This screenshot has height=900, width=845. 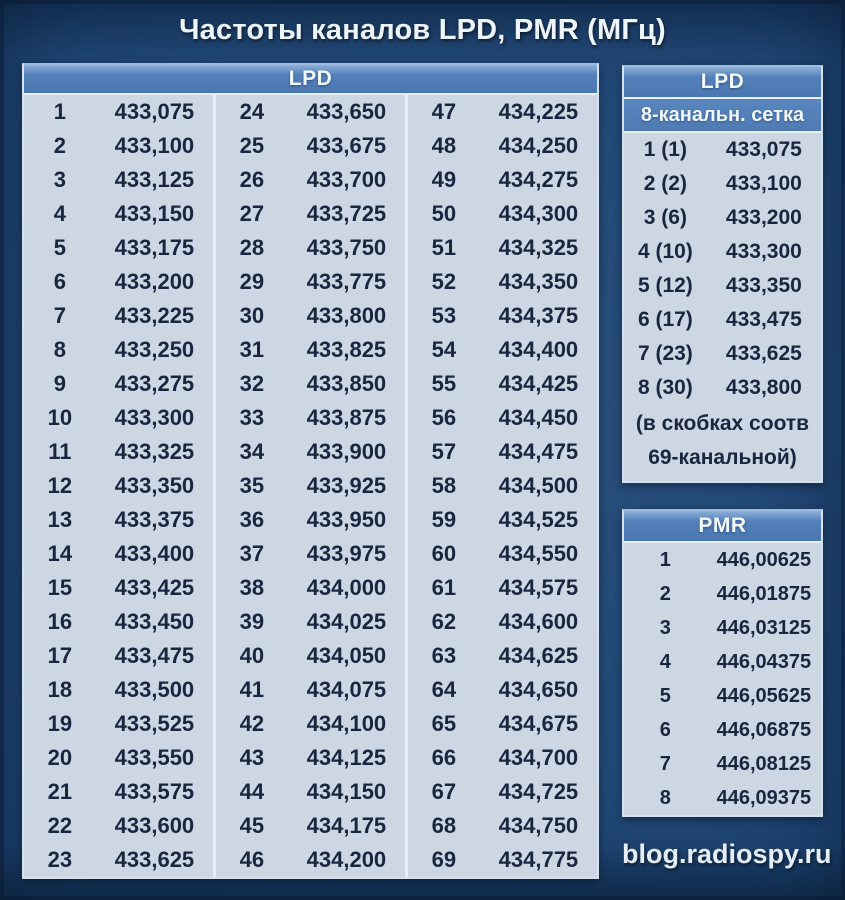 What do you see at coordinates (444, 349) in the screenshot?
I see `channel-number: 54` at bounding box center [444, 349].